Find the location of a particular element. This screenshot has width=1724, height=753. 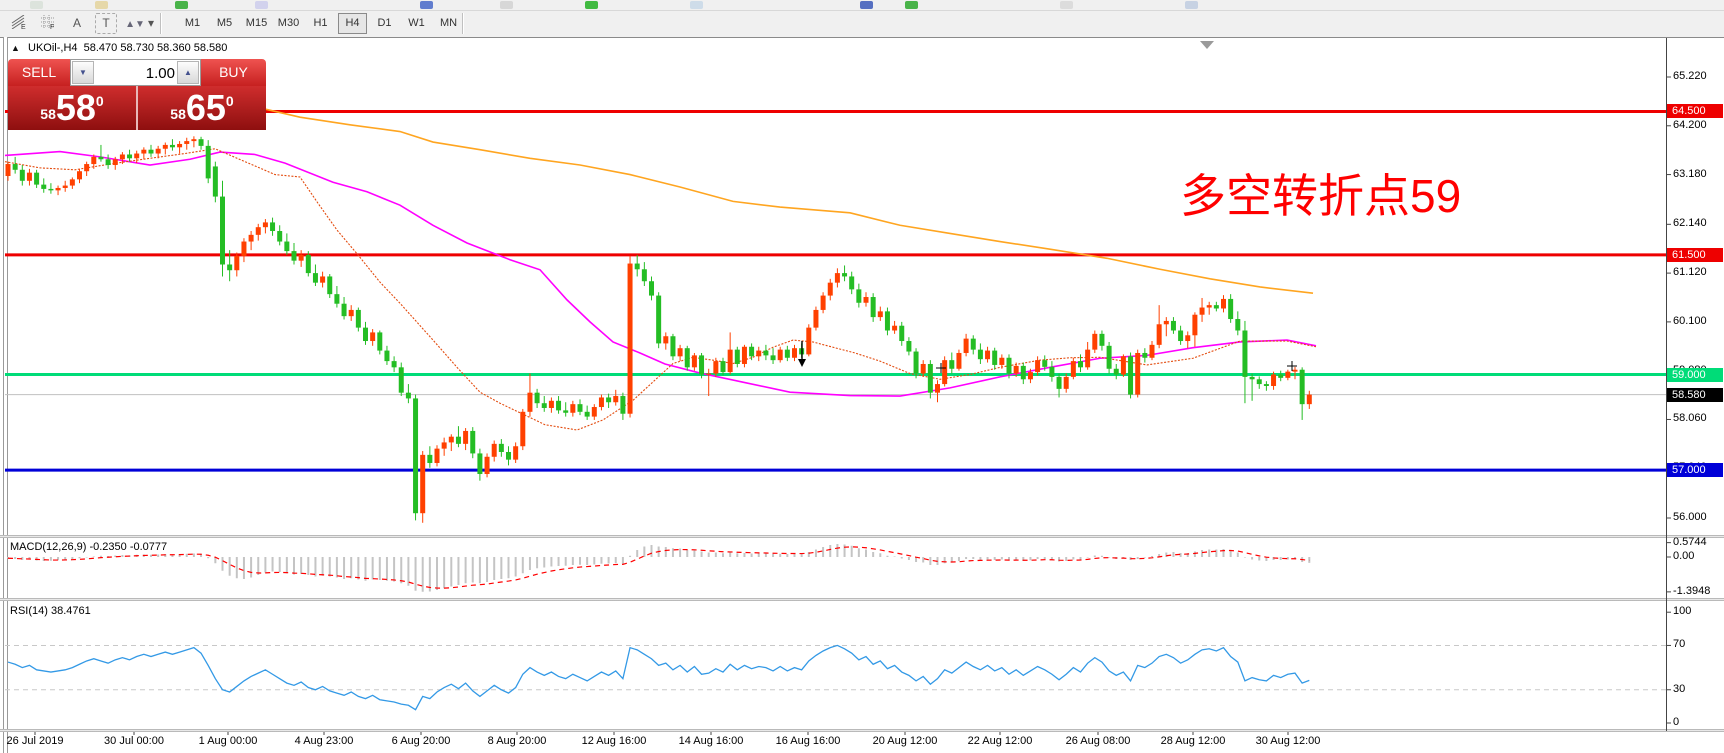

time-axis-label: 4 Aug 23:00 is located at coordinates (324, 741).